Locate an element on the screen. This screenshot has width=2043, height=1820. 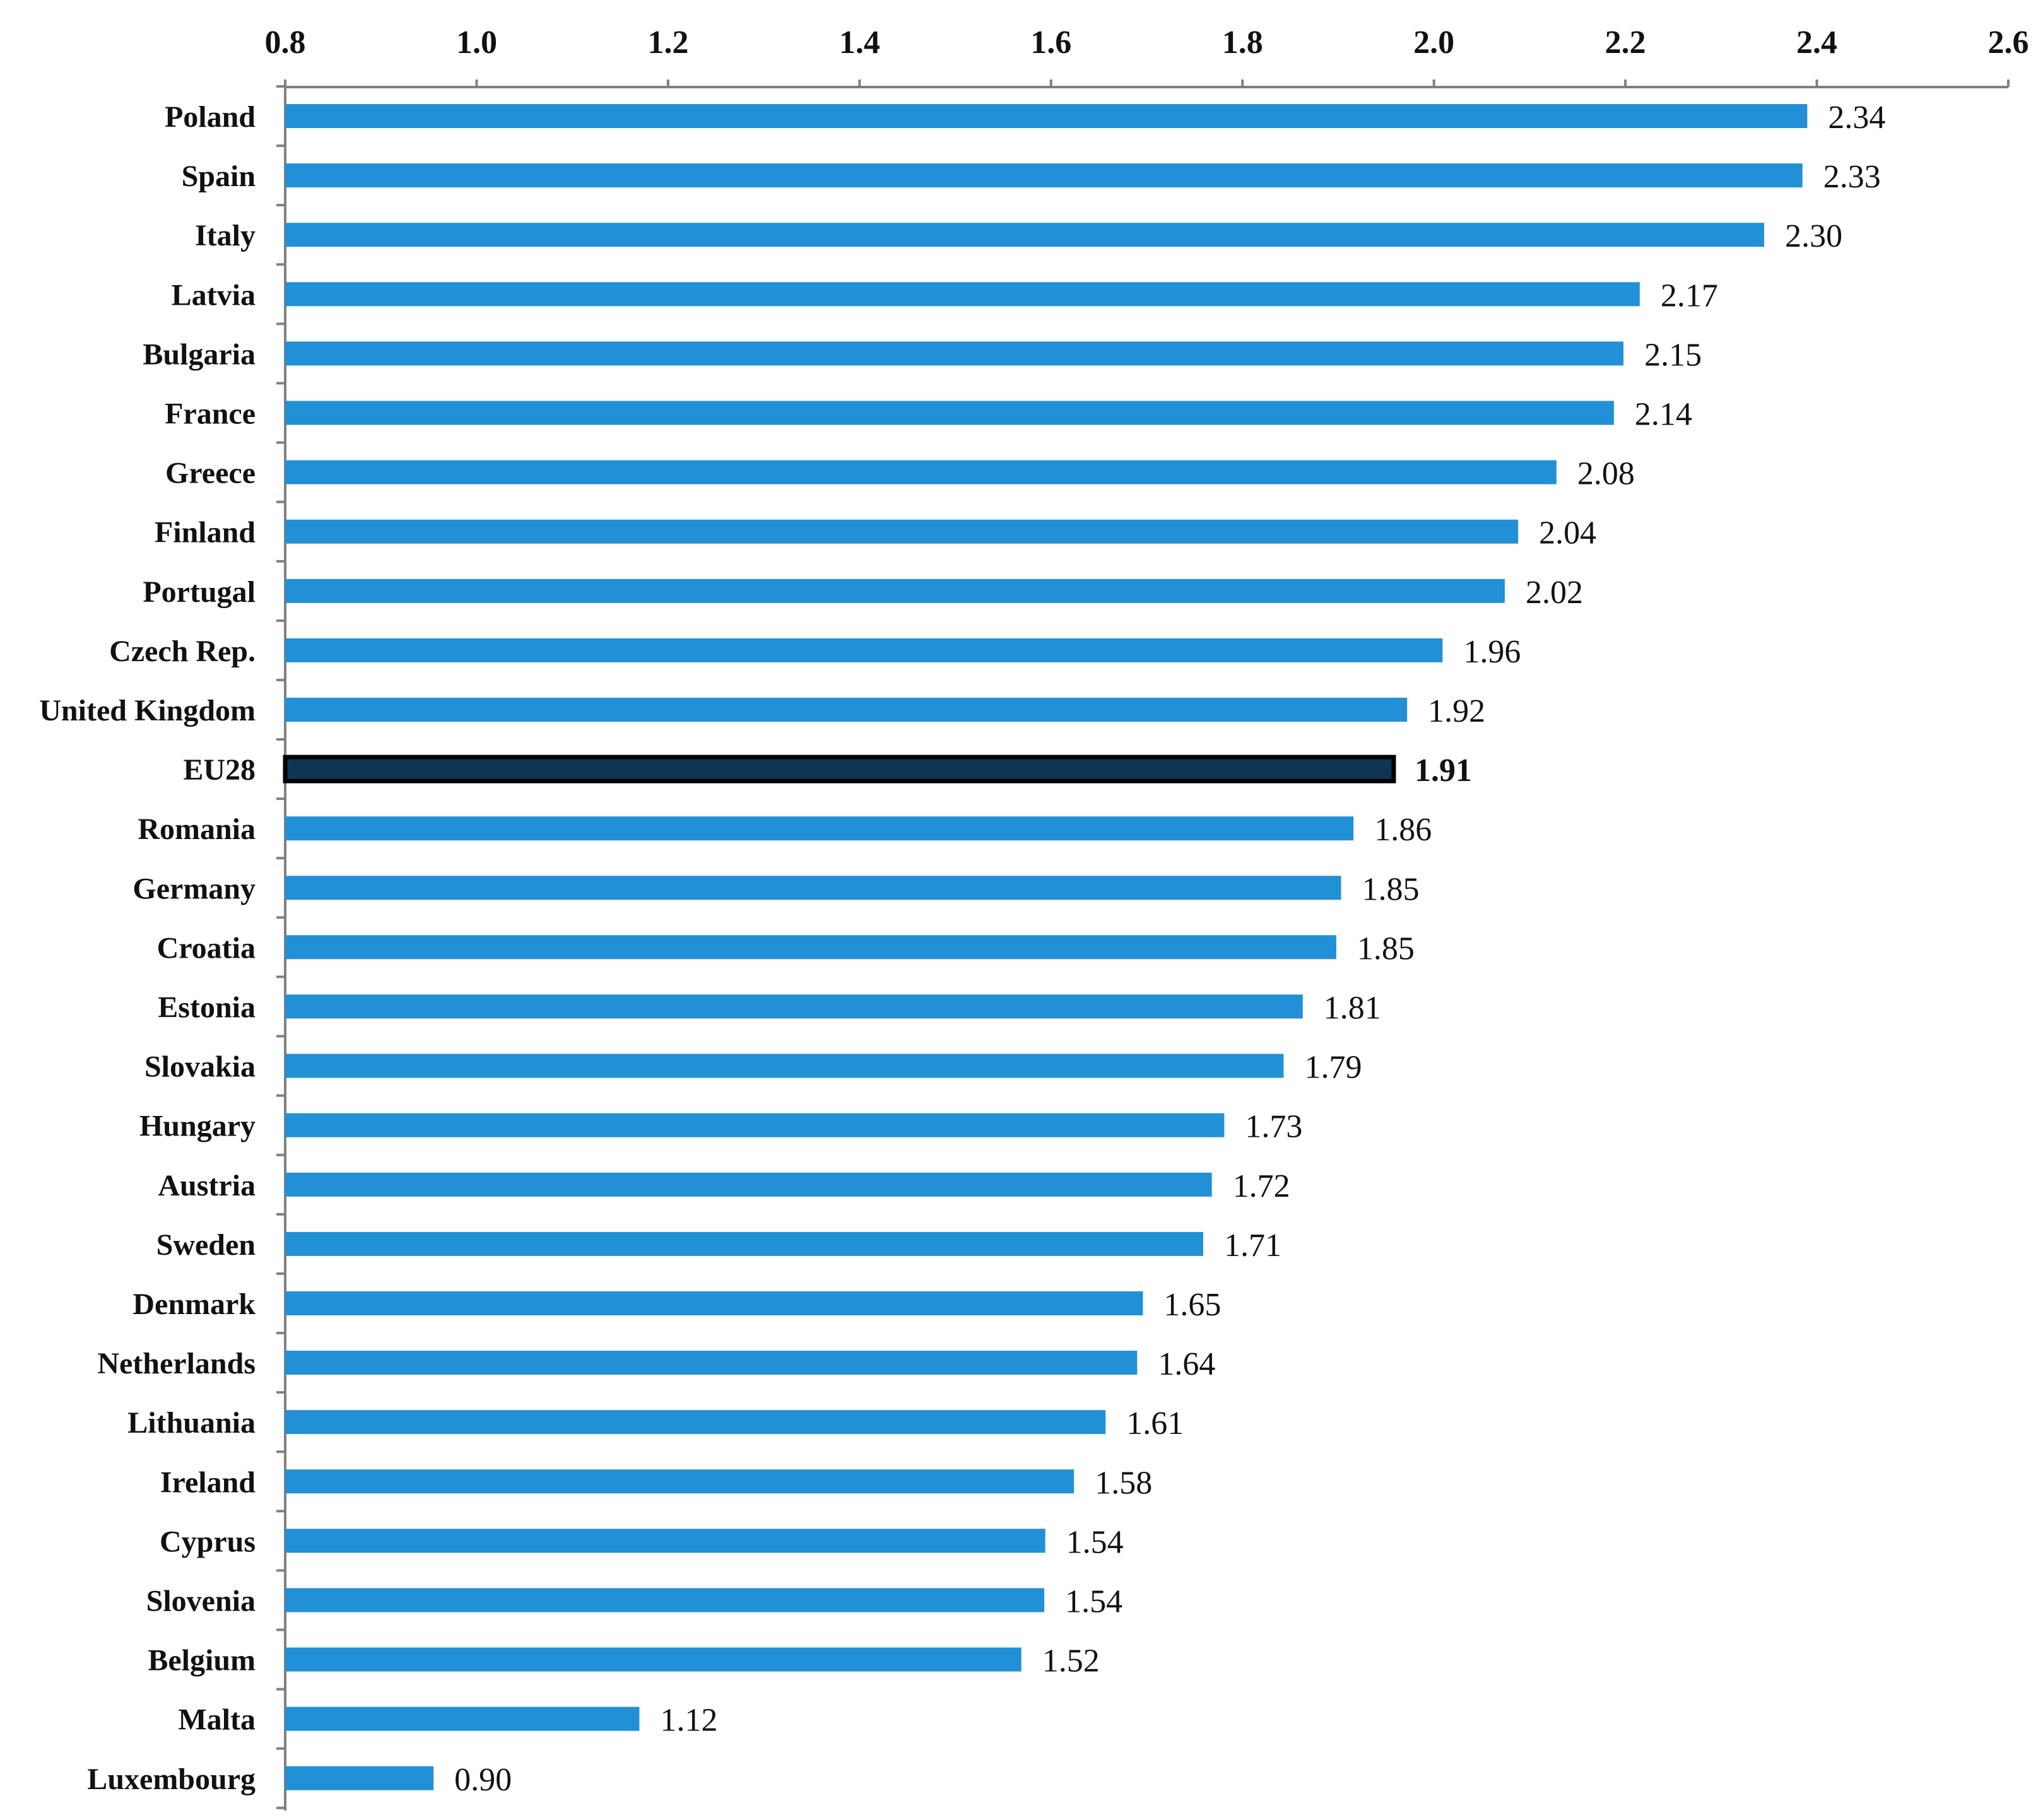
category-label: Bulgaria is located at coordinates (199, 354).